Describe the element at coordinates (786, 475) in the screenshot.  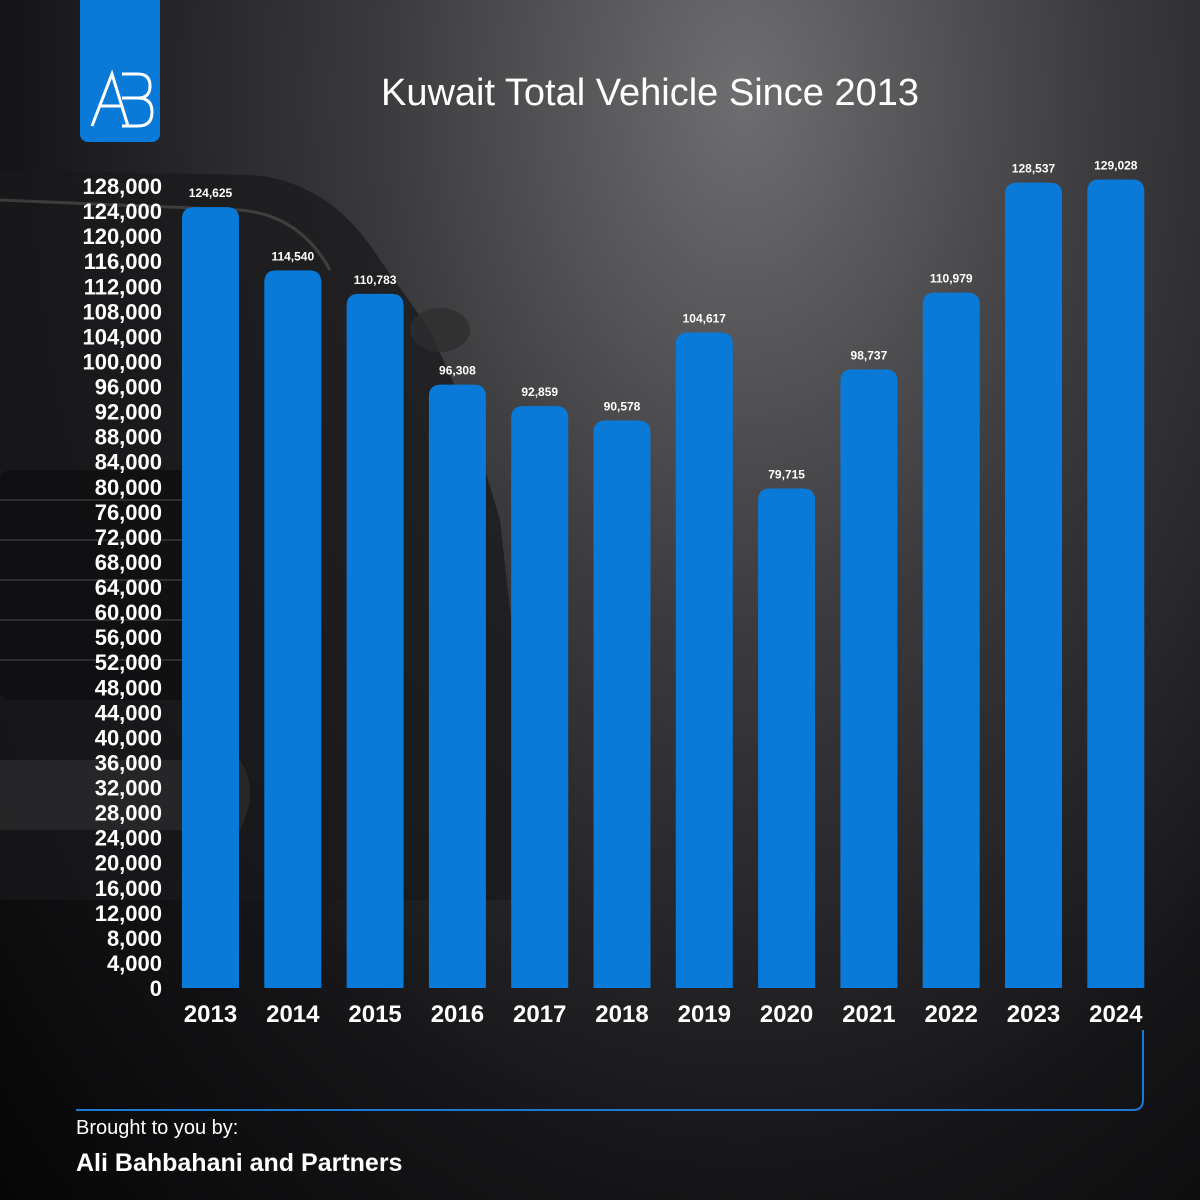
I see `data-label: 79,715` at that location.